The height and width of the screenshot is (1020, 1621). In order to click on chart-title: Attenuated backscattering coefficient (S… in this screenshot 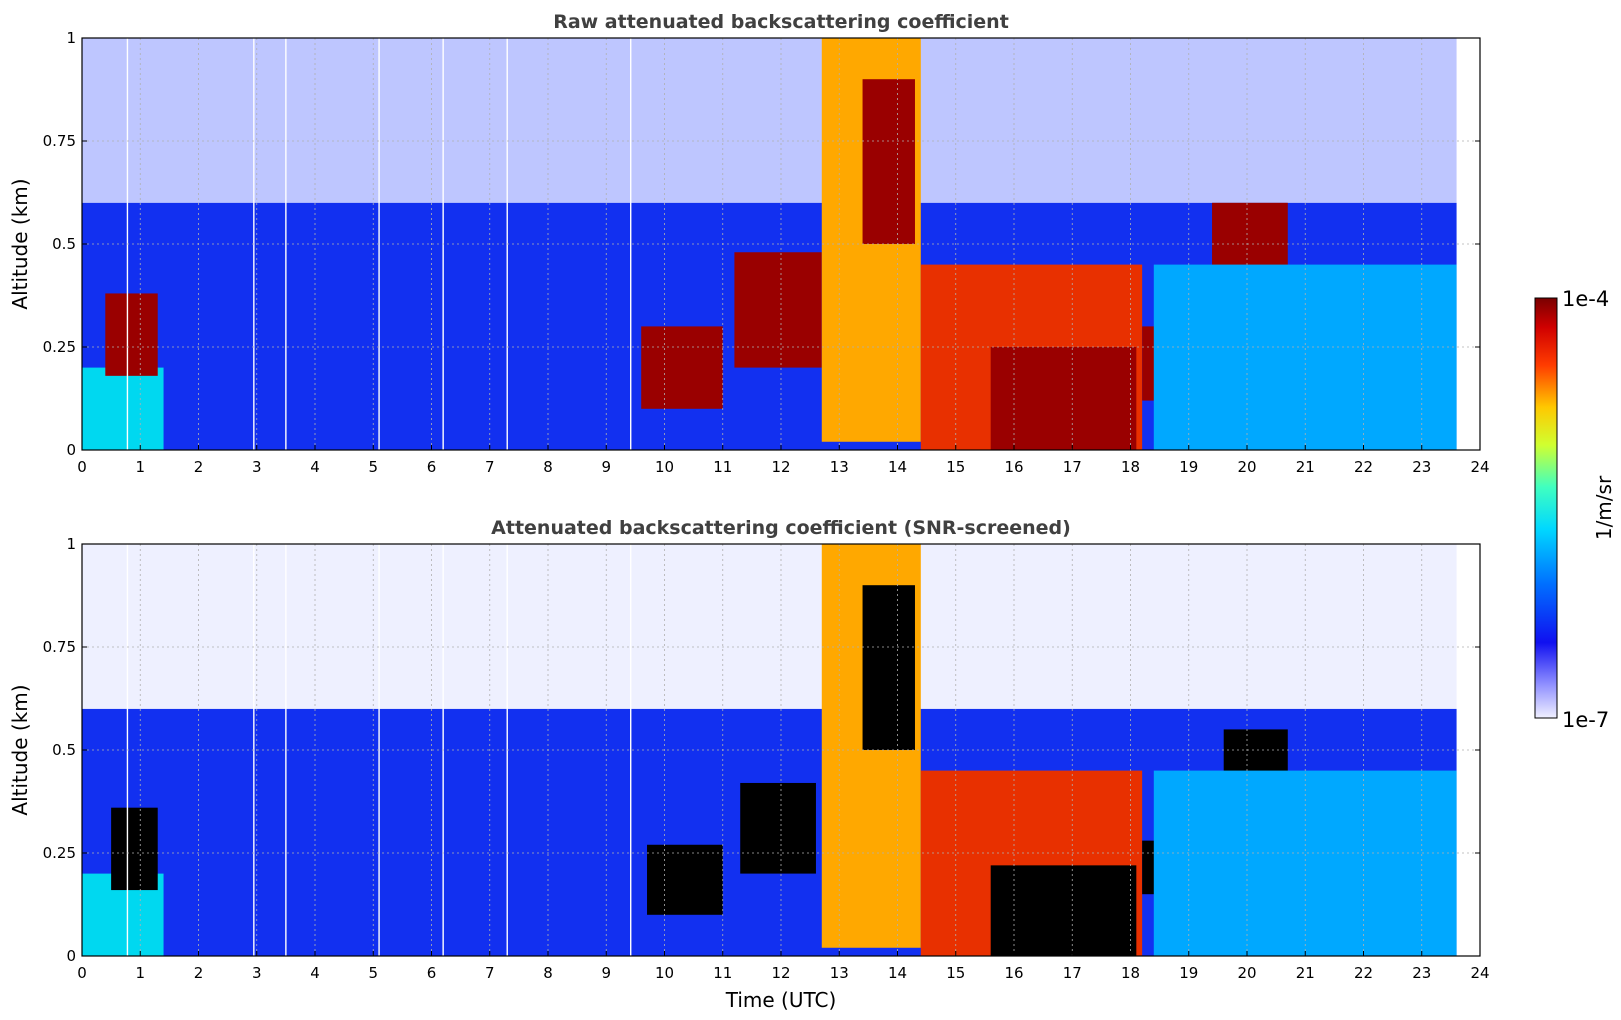, I will do `click(781, 528)`.